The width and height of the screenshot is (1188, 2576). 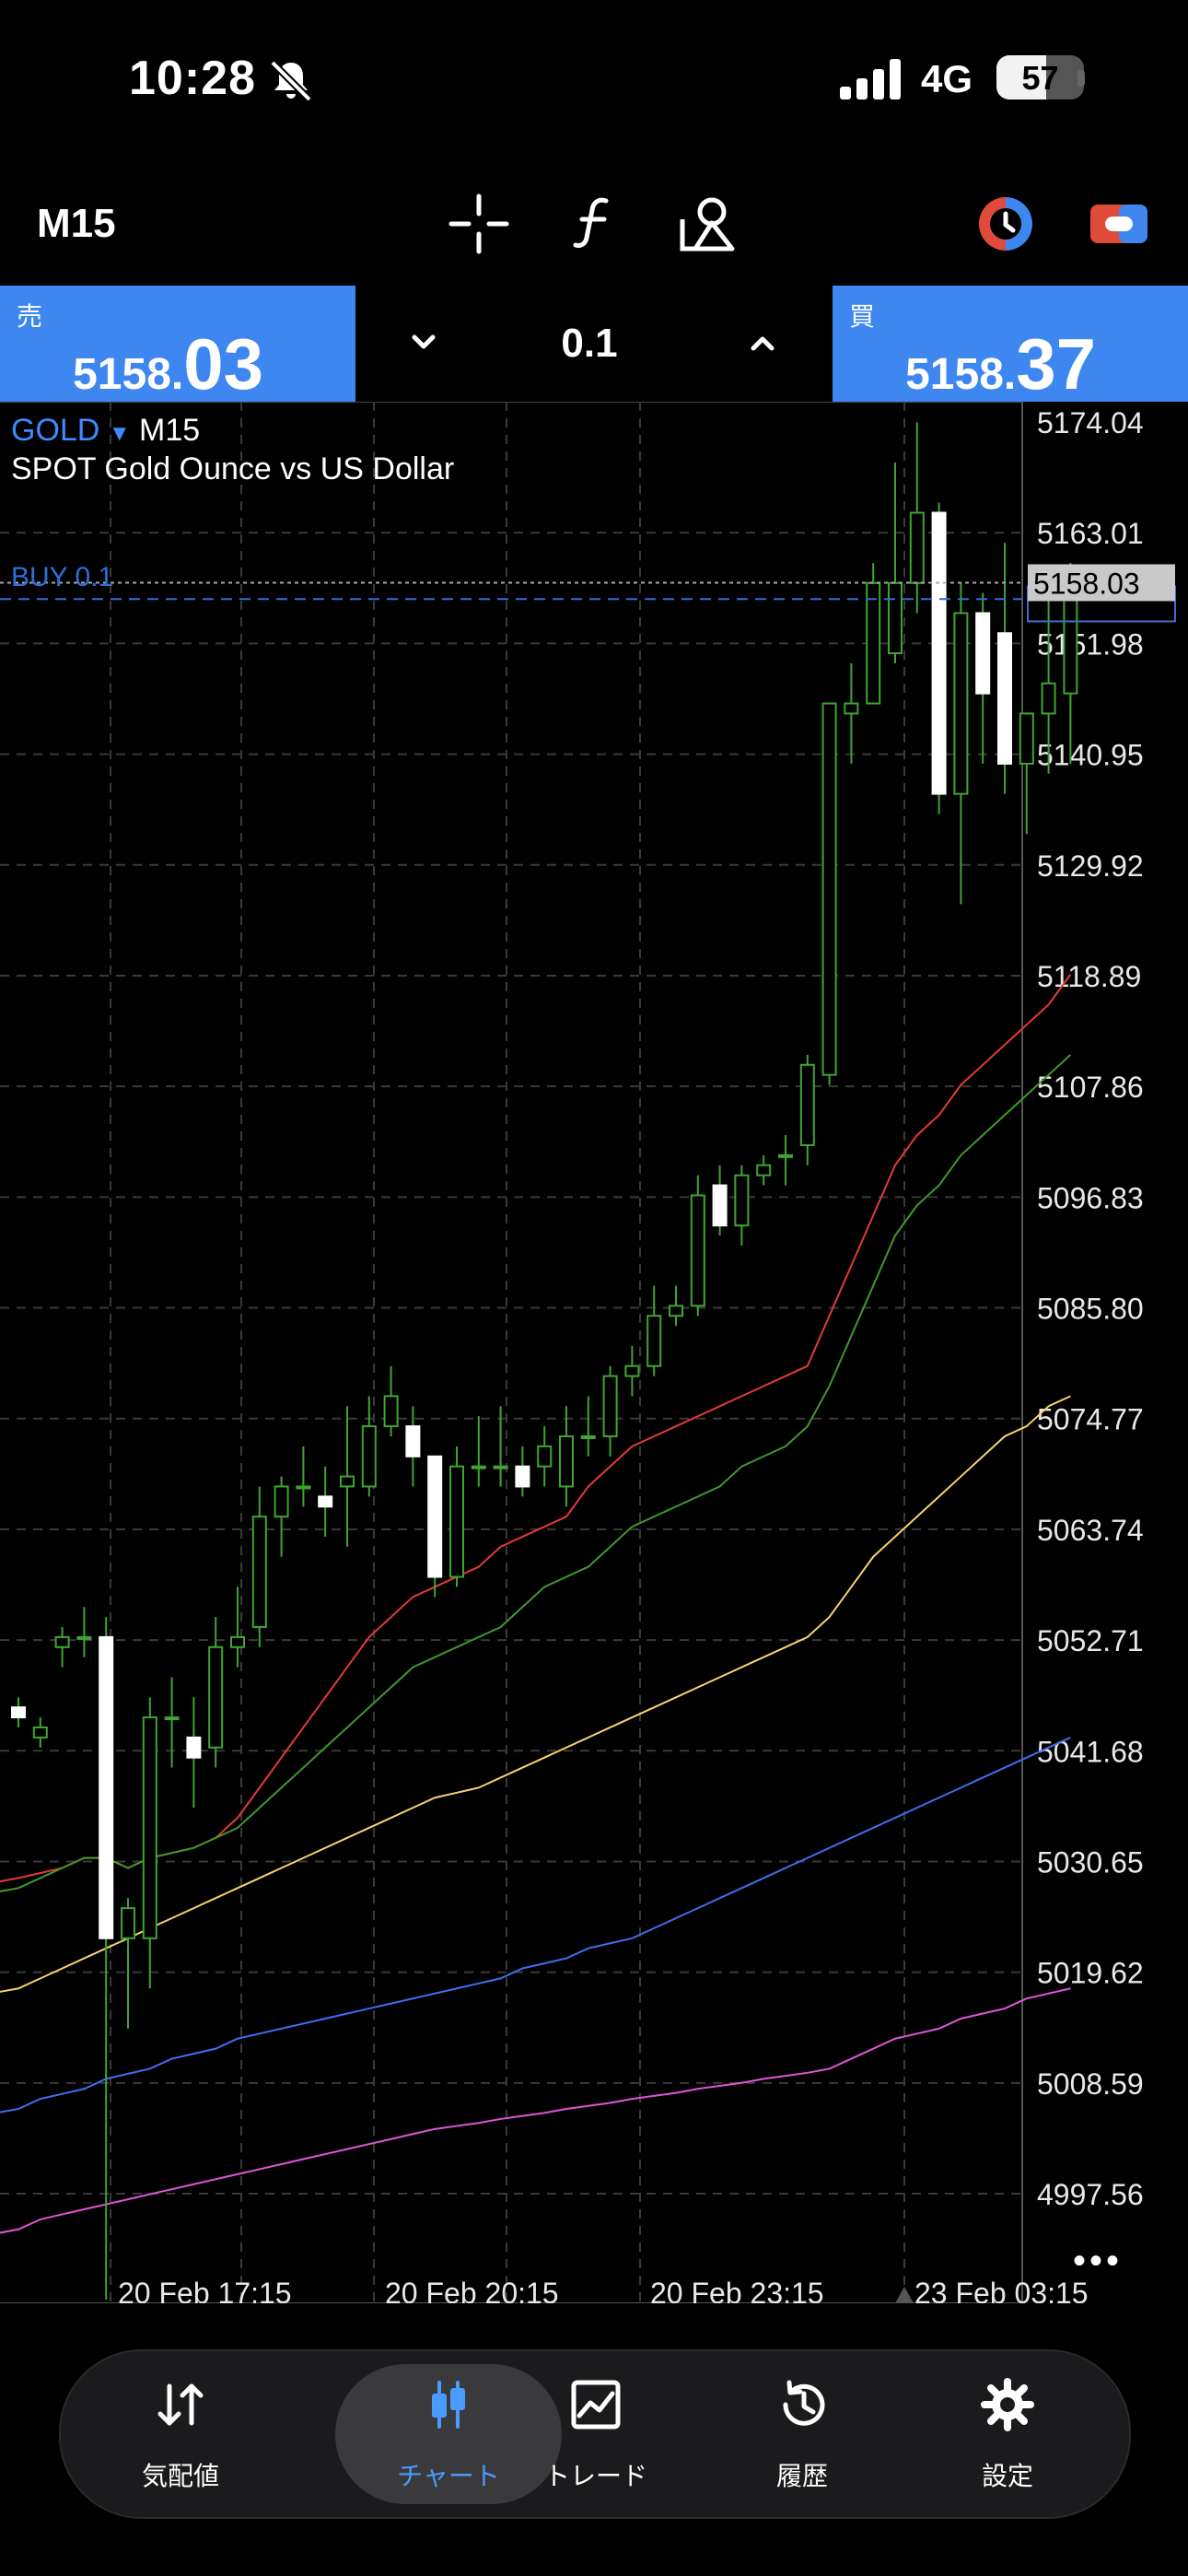 I want to click on y-tick-label: 5118.89, so click(x=1089, y=976).